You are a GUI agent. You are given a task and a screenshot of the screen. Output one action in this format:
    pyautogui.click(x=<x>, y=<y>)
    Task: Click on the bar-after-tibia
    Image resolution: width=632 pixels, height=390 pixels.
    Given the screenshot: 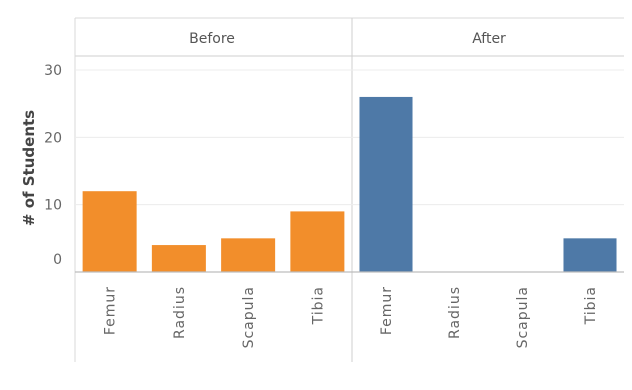 What is the action you would take?
    pyautogui.click(x=590, y=255)
    